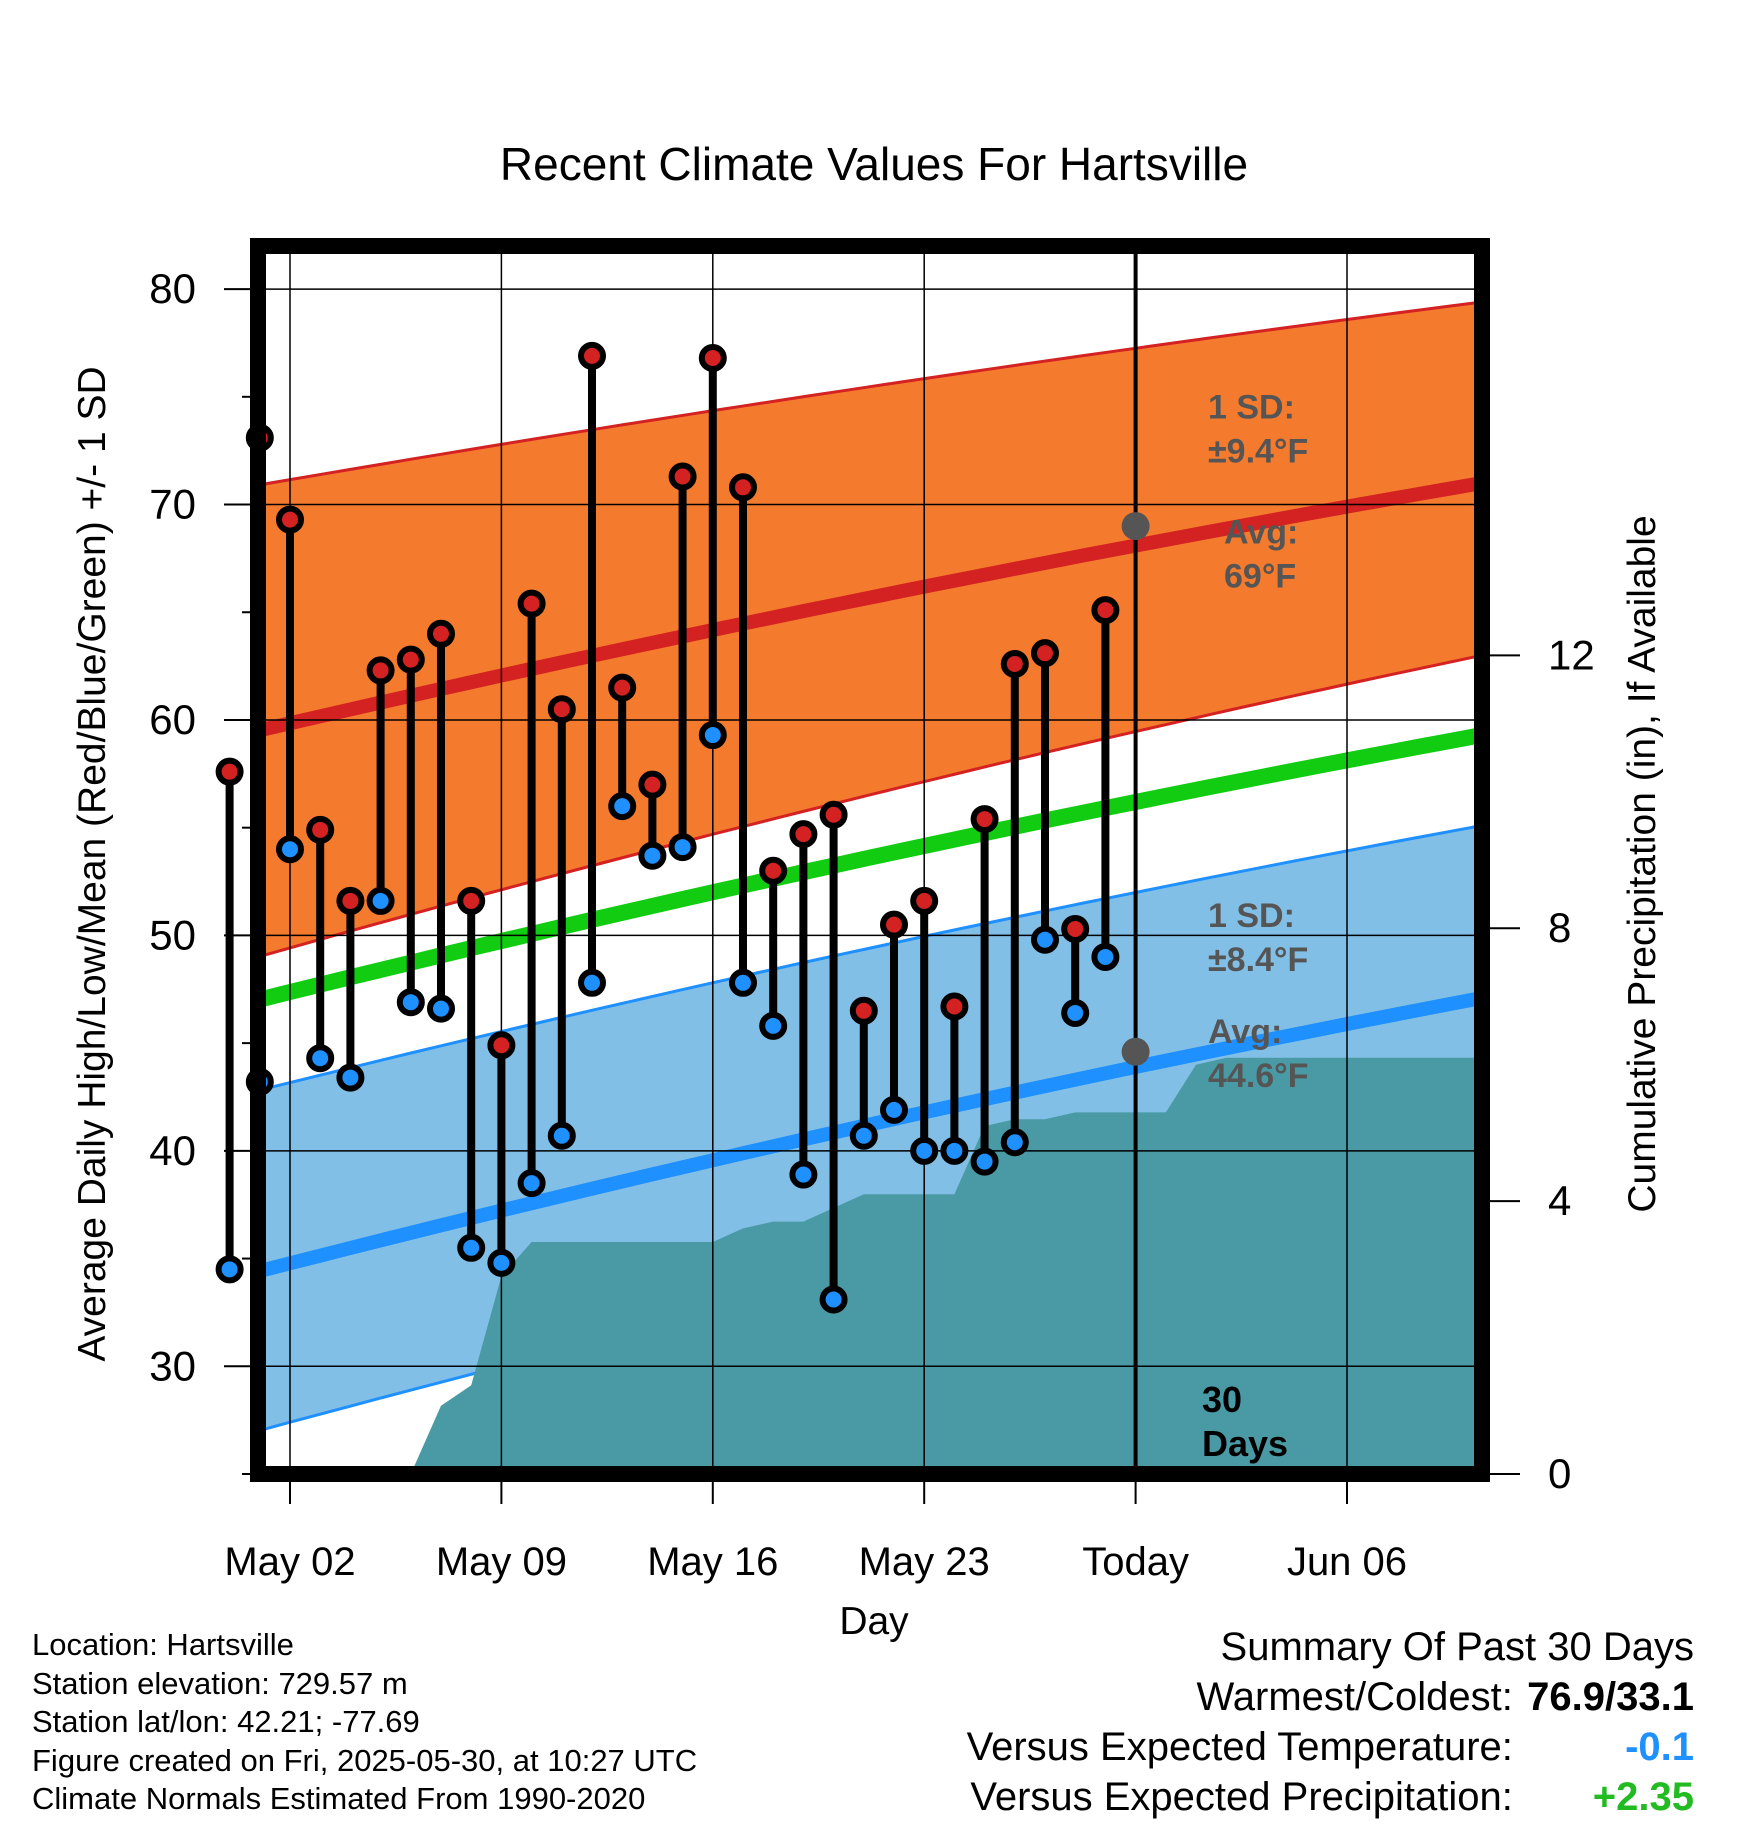  I want to click on x-axis-label: Day, so click(874, 1621).